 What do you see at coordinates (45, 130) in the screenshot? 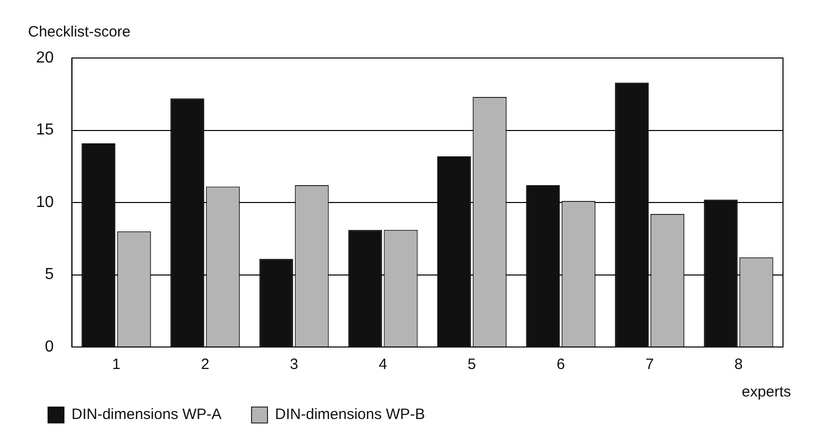
I see `y-tick-label: 15` at bounding box center [45, 130].